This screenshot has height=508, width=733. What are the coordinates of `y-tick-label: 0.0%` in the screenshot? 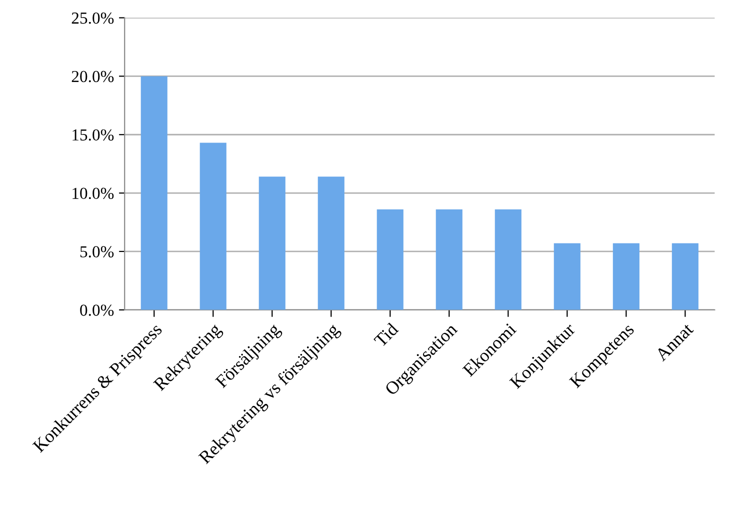 It's located at (97, 310).